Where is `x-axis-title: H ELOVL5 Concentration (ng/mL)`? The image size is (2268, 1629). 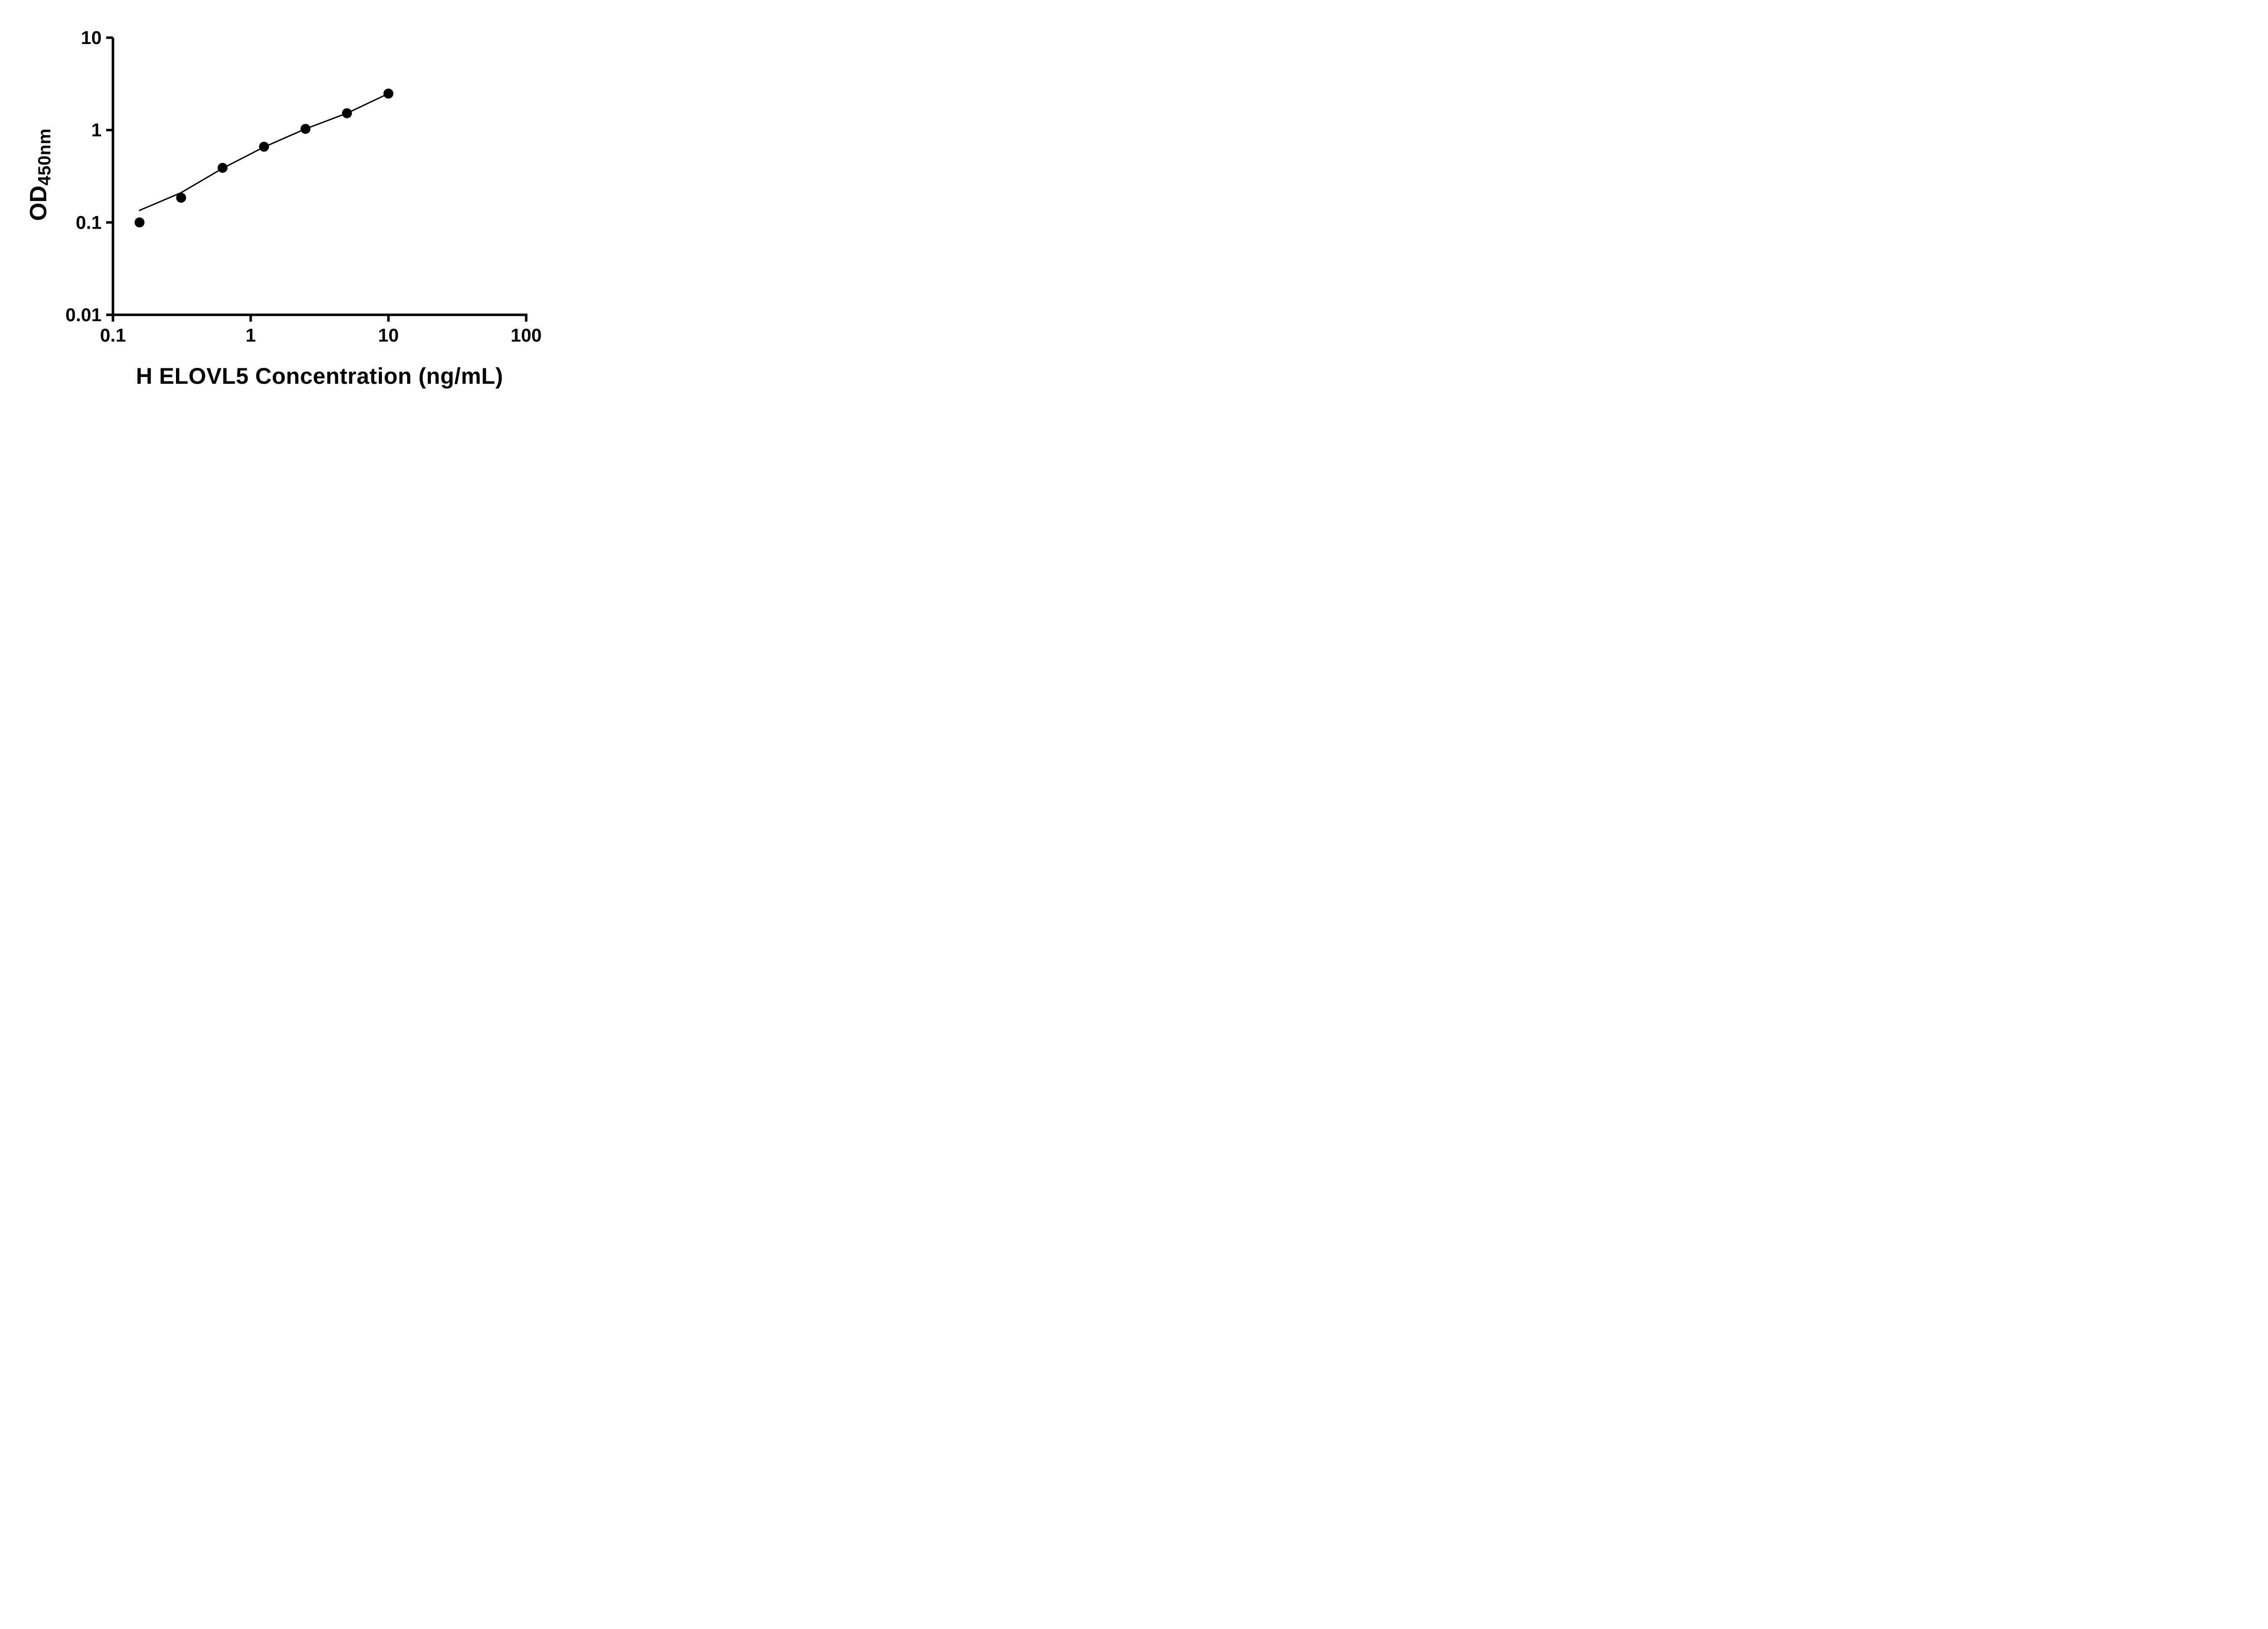
x-axis-title: H ELOVL5 Concentration (ng/mL) is located at coordinates (319, 376).